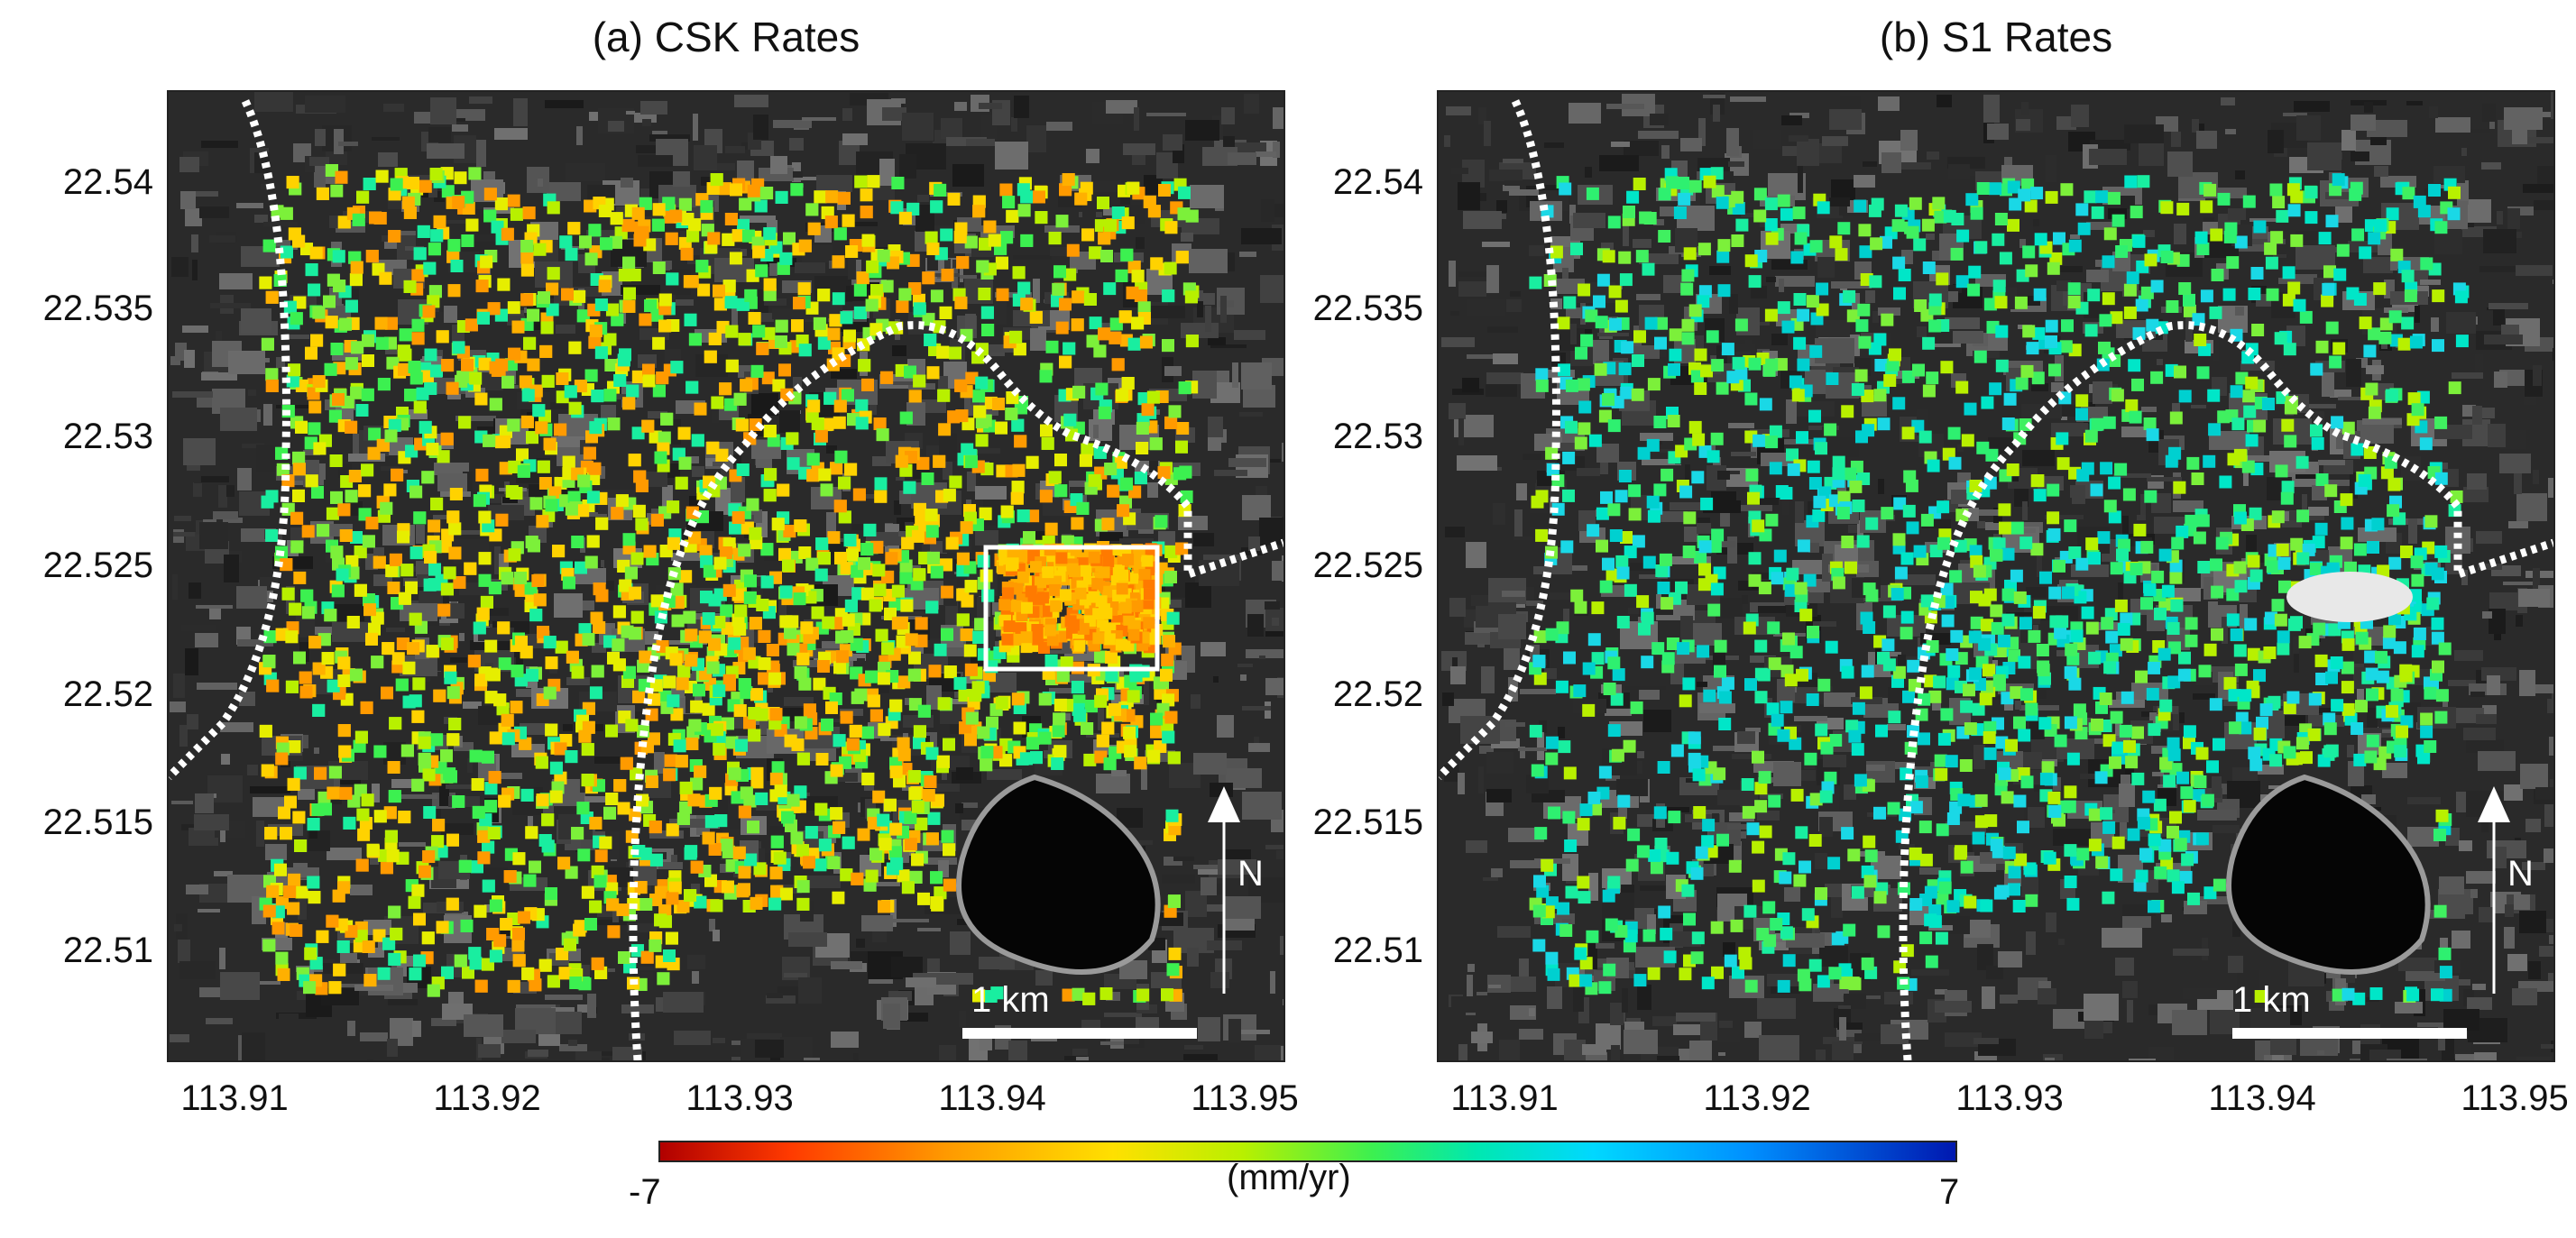 This screenshot has height=1238, width=2576. What do you see at coordinates (726, 37) in the screenshot?
I see `panel-a-title: (a) CSK Rates` at bounding box center [726, 37].